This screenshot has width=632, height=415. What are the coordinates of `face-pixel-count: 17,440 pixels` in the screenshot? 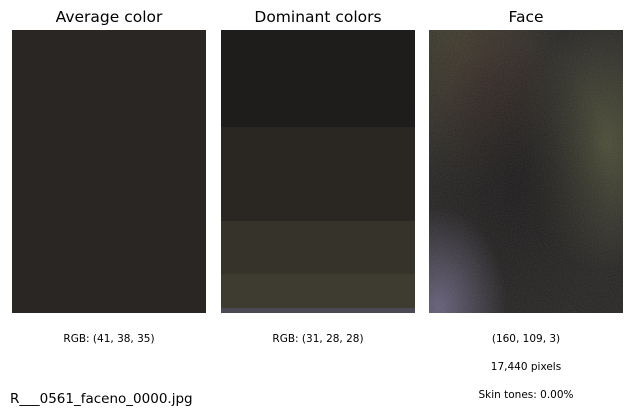 It's located at (526, 367).